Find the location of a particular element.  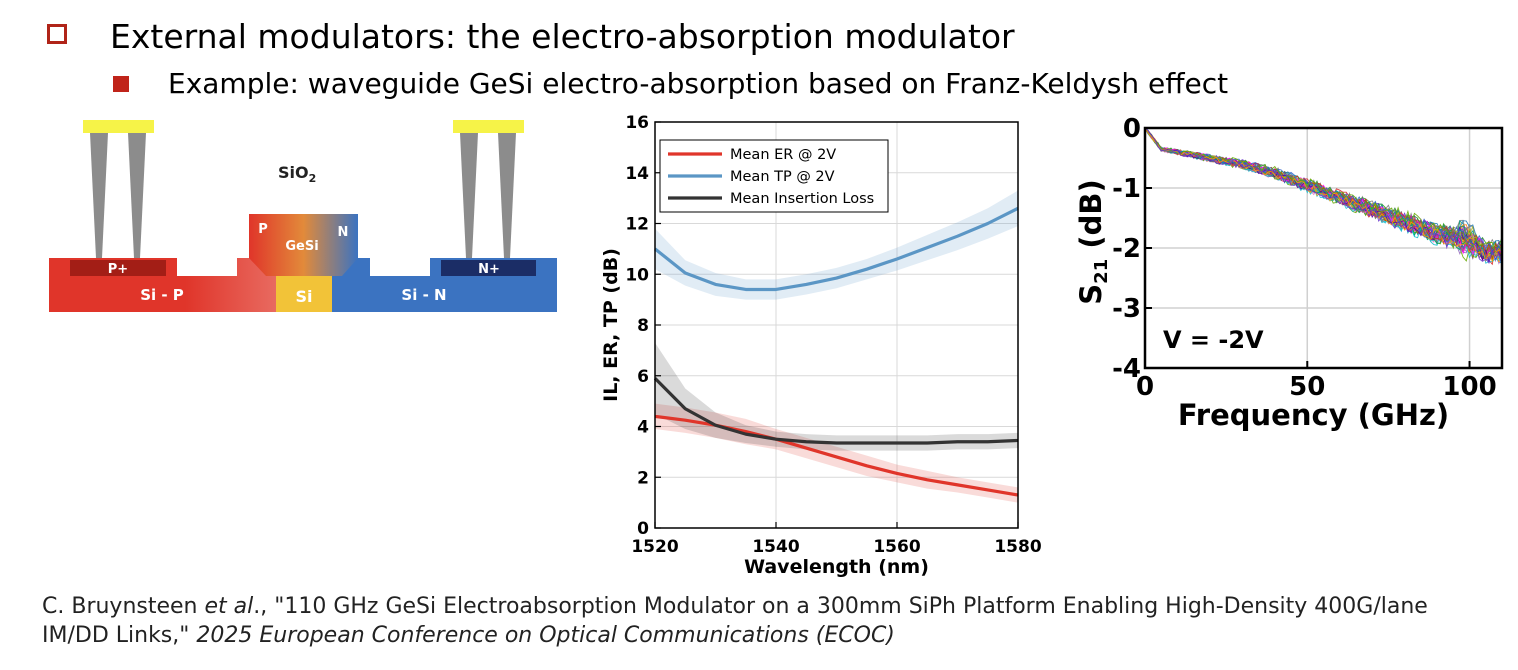

y-axis-label: S21 (dB) is located at coordinates (1093, 241).